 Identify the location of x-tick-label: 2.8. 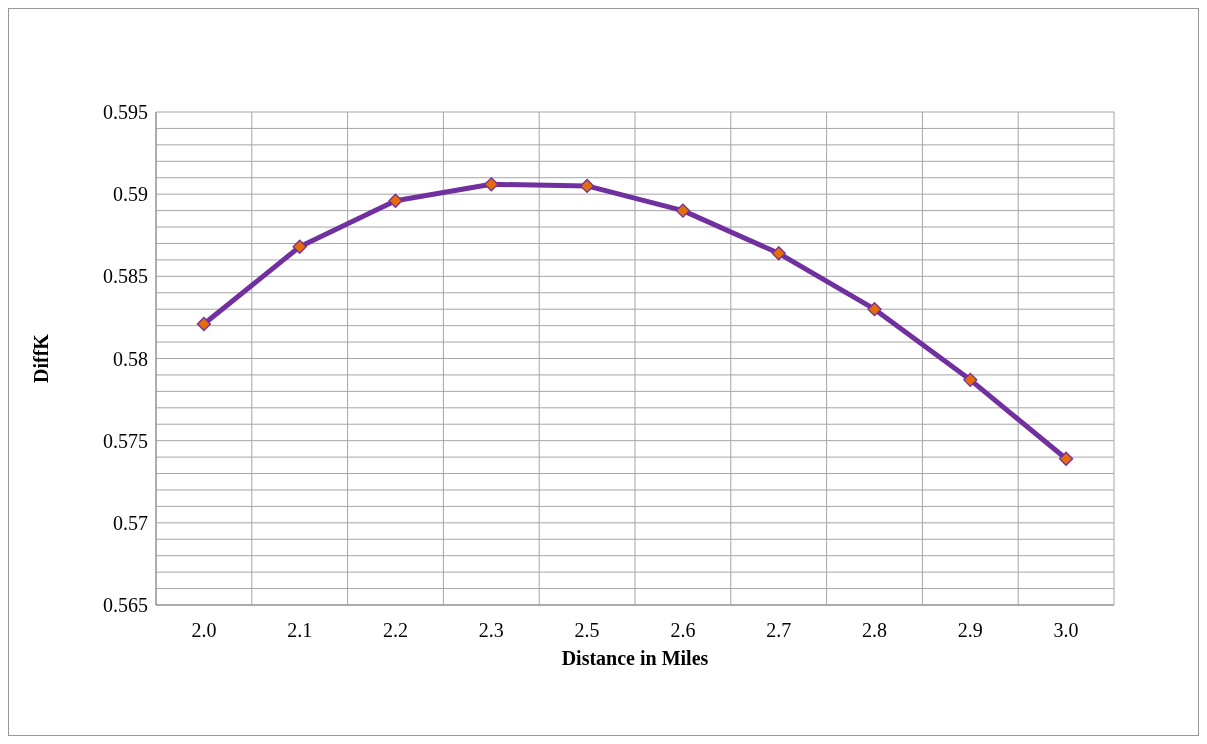
(874, 630).